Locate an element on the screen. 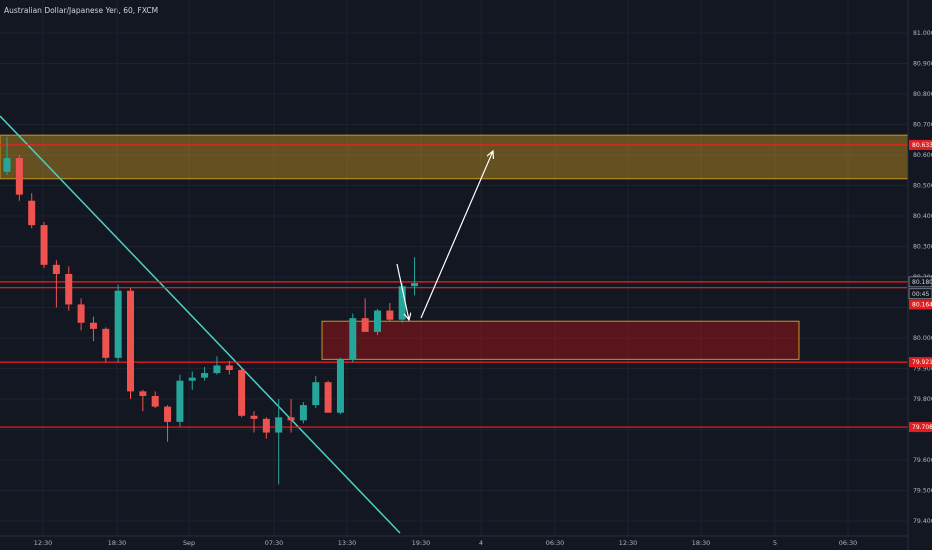 This screenshot has height=550, width=932. price-tag-label: 79.708 is located at coordinates (922, 427).